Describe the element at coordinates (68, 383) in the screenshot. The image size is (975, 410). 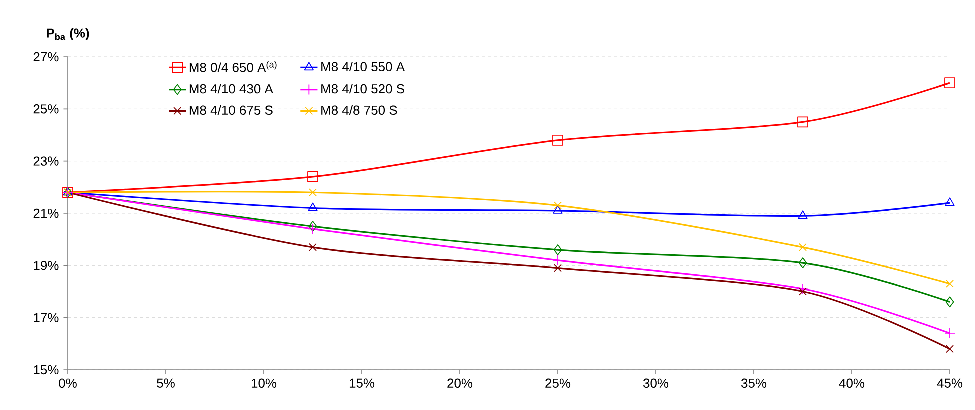
I see `x-tick-label: 0%` at that location.